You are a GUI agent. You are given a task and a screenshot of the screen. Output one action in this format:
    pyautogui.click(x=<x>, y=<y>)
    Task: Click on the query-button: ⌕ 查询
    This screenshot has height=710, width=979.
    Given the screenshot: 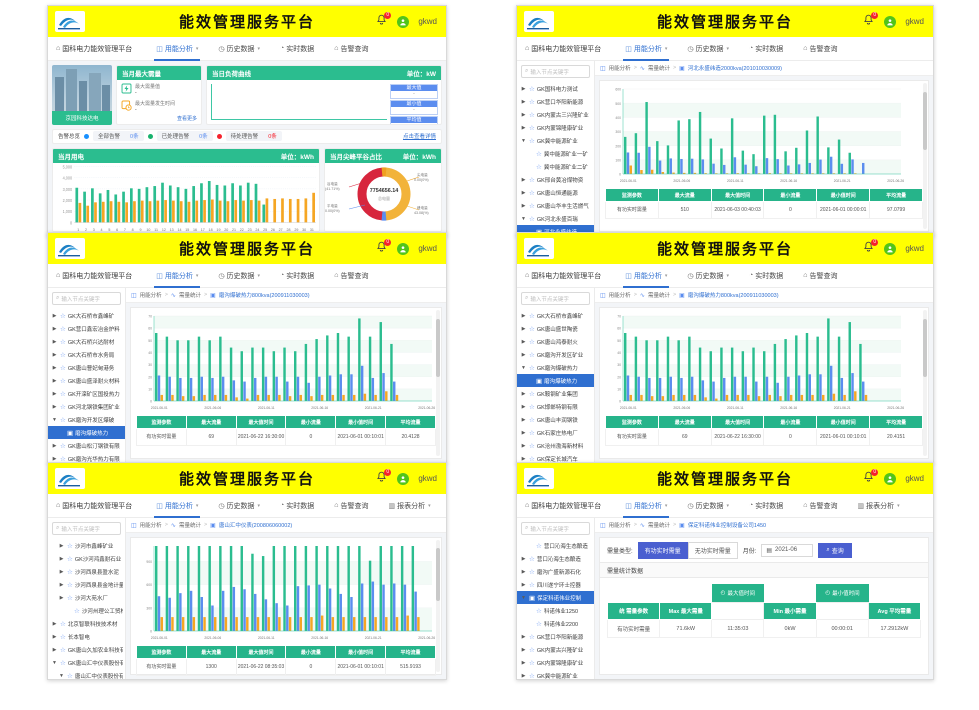 What is the action you would take?
    pyautogui.click(x=835, y=550)
    